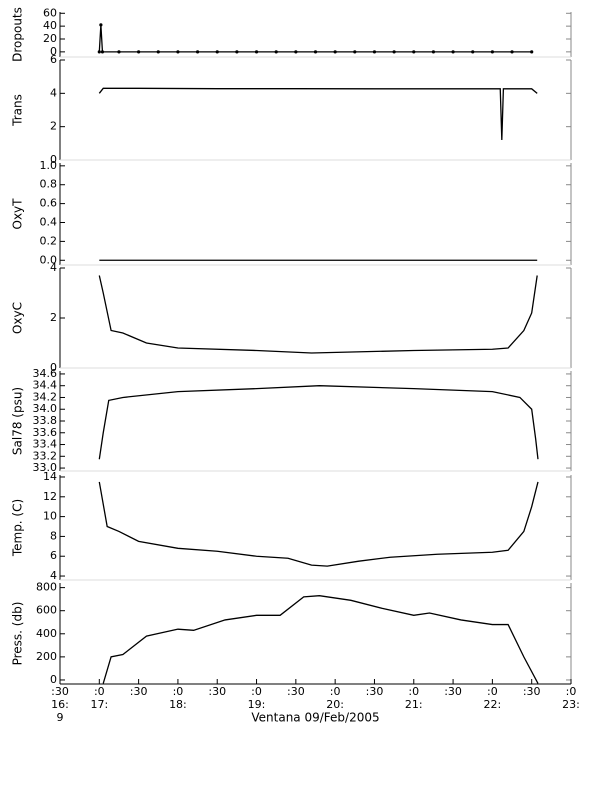  I want to click on y-tick-label: 20, so click(50, 38).